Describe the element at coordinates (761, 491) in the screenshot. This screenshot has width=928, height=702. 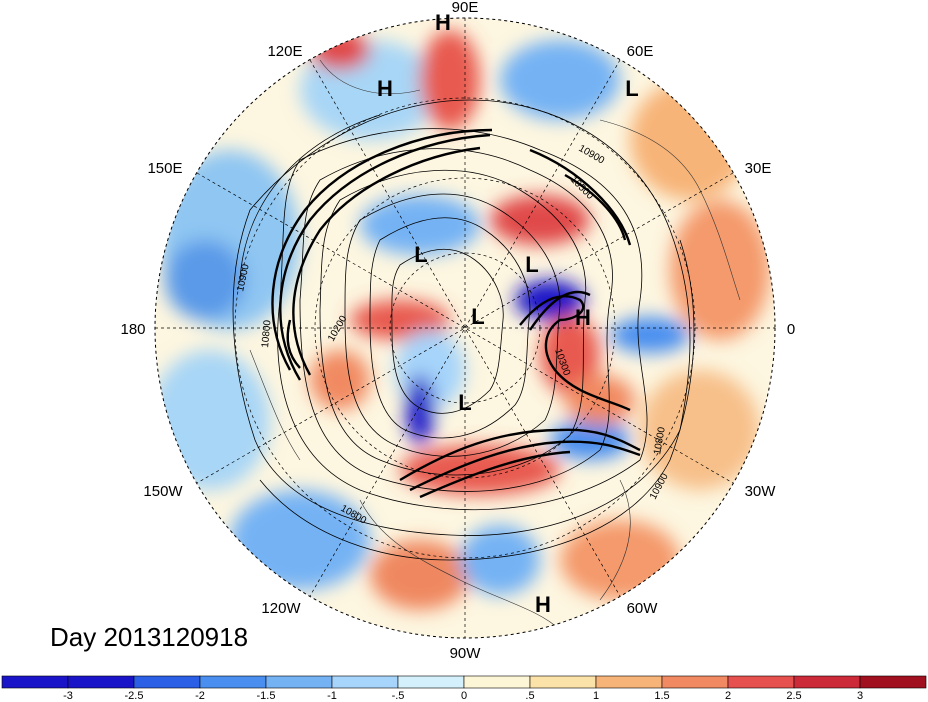
I see `lon-label-30w: 30W` at that location.